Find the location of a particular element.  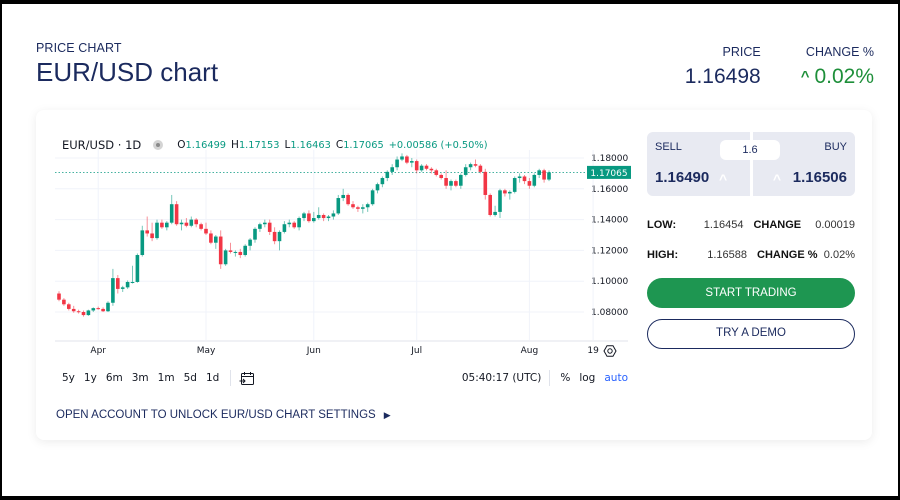

y-axis-label: 1.08000 is located at coordinates (609, 313).